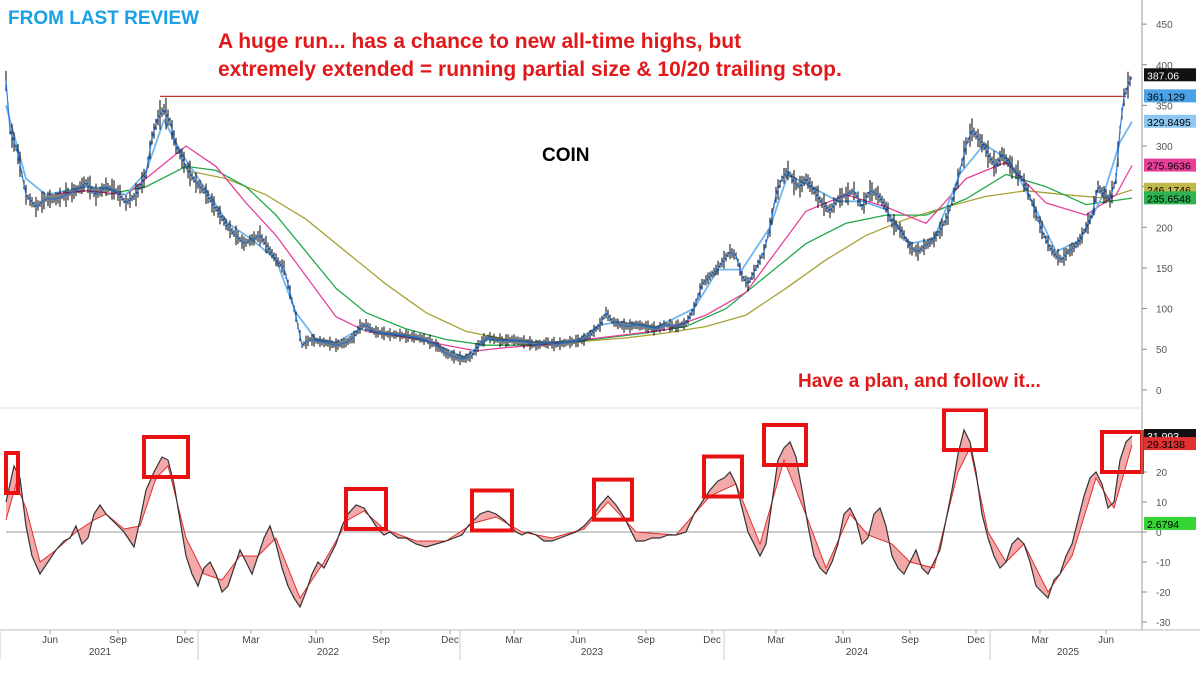 This screenshot has height=675, width=1200. I want to click on price-y-tick-label: 200, so click(1164, 228).